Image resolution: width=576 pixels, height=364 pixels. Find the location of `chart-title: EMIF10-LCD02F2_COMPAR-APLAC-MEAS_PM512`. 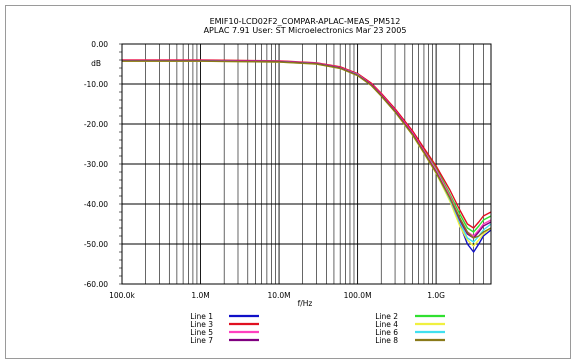

chart-title: EMIF10-LCD02F2_COMPAR-APLAC-MEAS_PM512 is located at coordinates (305, 21).